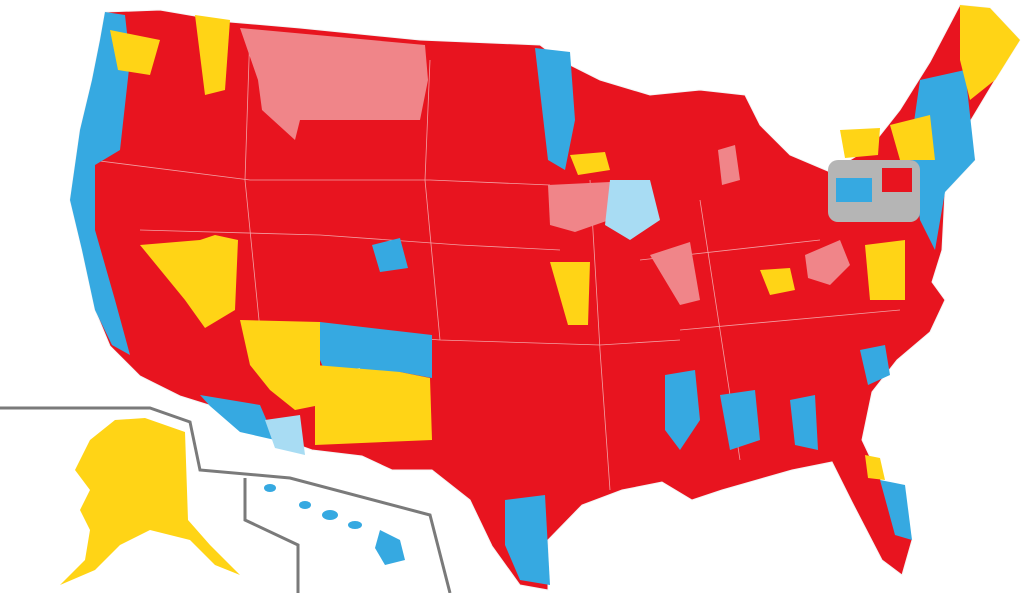  What do you see at coordinates (150, 501) in the screenshot?
I see `alaska` at bounding box center [150, 501].